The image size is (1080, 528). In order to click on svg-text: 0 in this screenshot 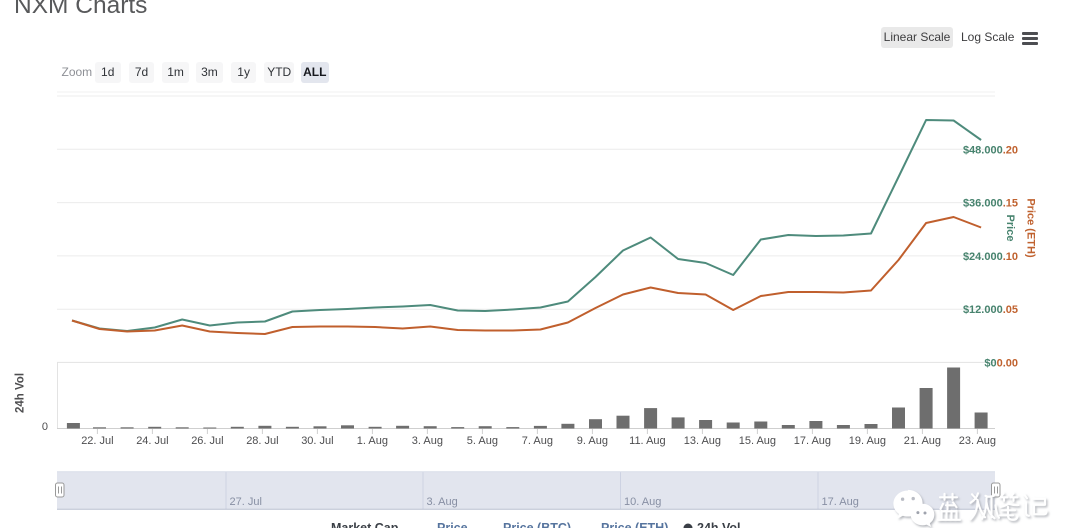, I will do `click(45, 427)`.